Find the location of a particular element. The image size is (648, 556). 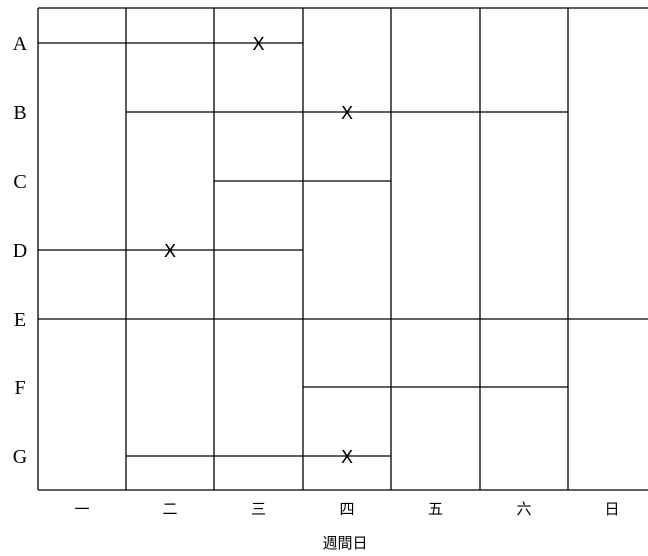

row-label-g: G is located at coordinates (20, 457).